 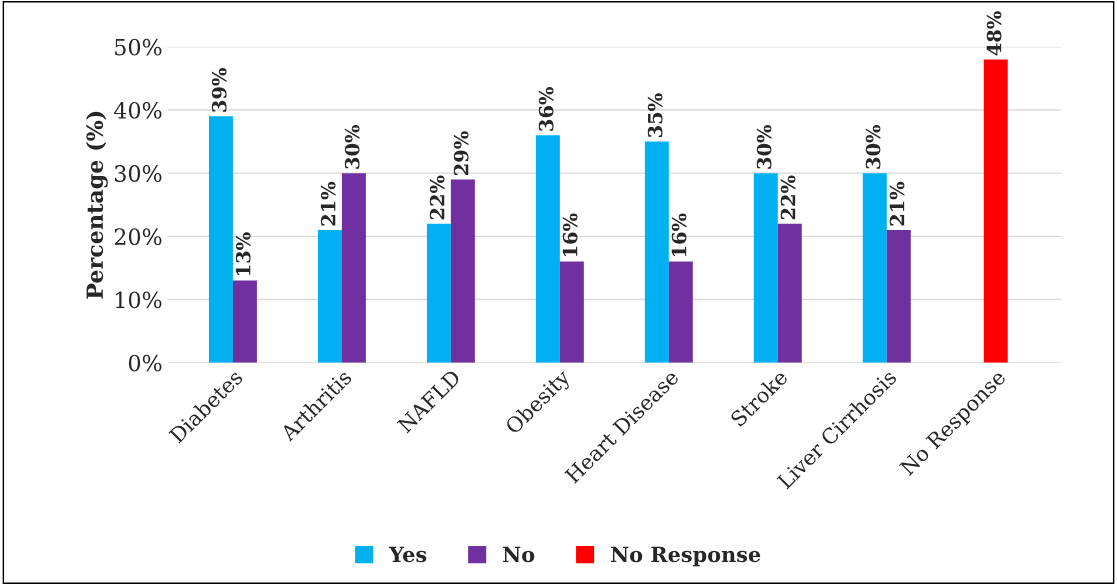 What do you see at coordinates (138, 47) in the screenshot?
I see `y-tick-label: 50%` at bounding box center [138, 47].